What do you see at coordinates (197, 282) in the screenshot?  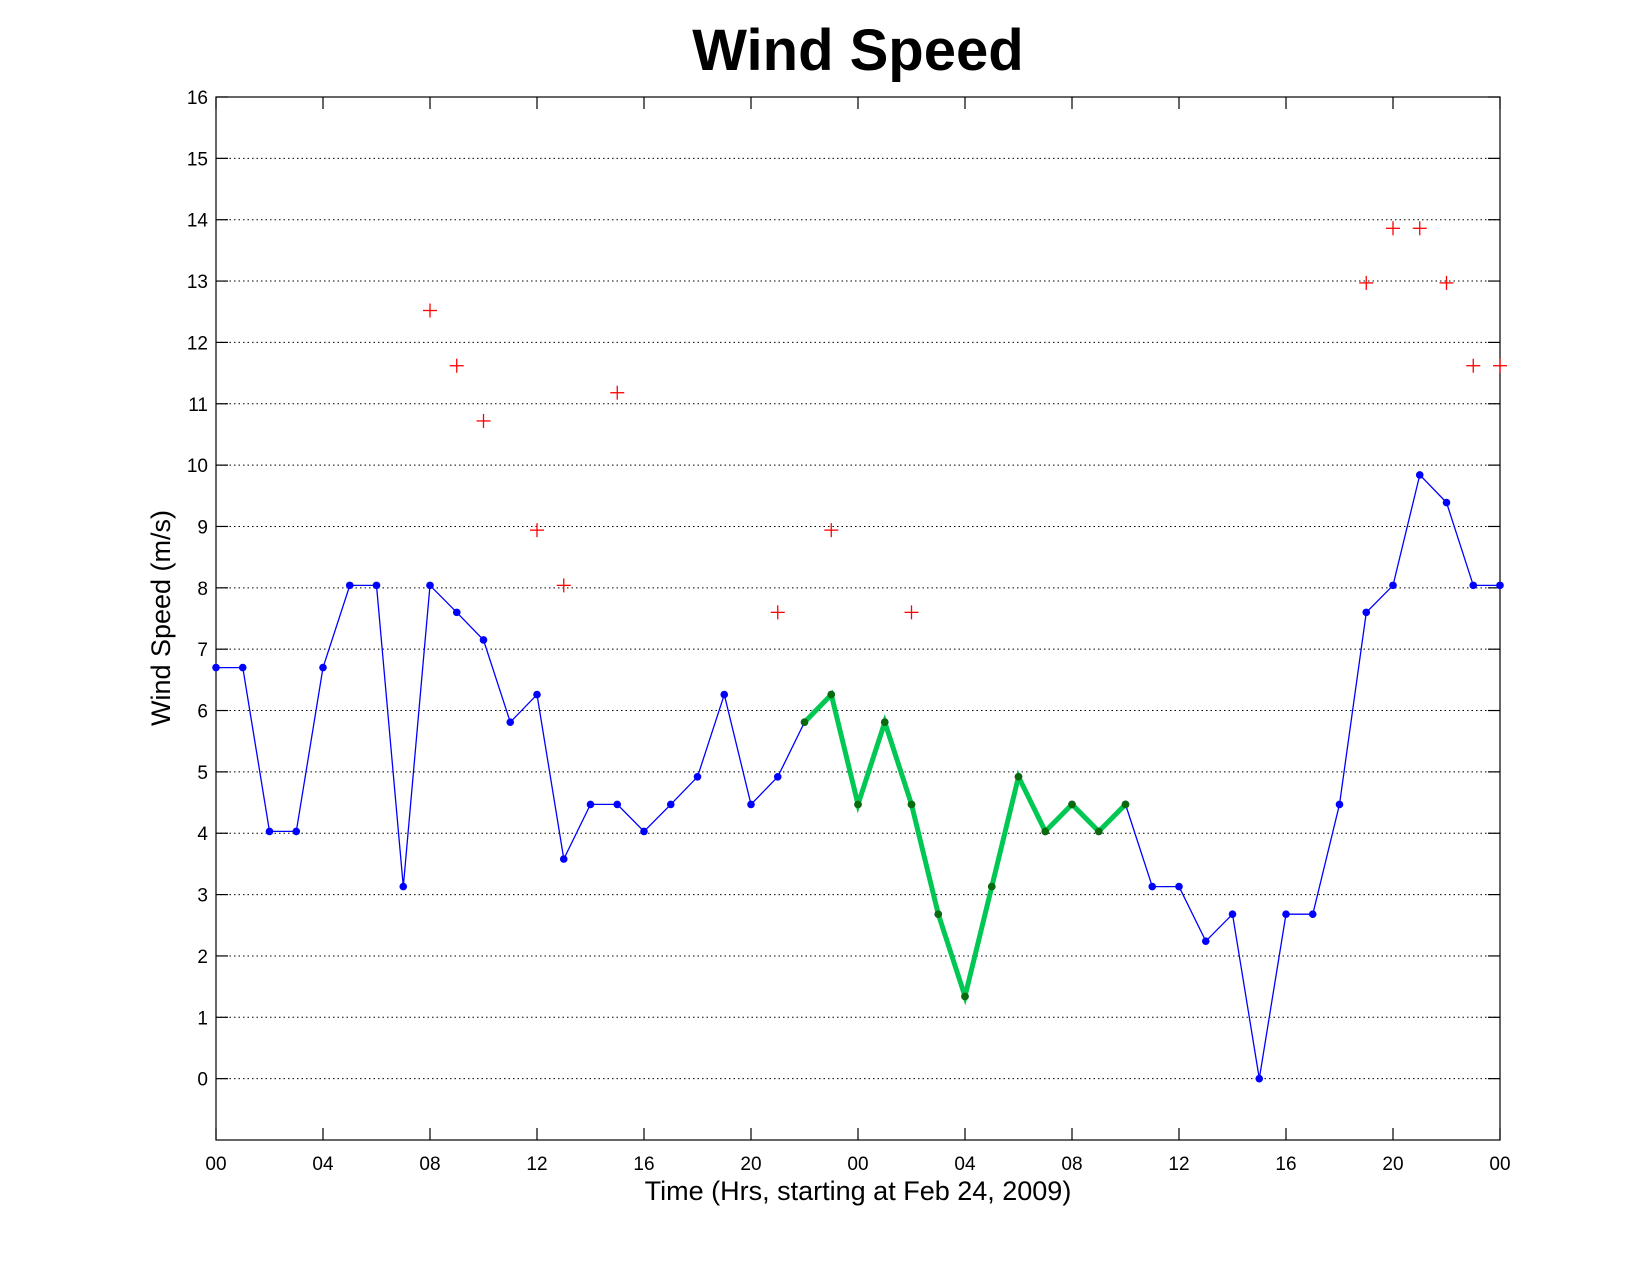 I see `y-tick-label: 13` at bounding box center [197, 282].